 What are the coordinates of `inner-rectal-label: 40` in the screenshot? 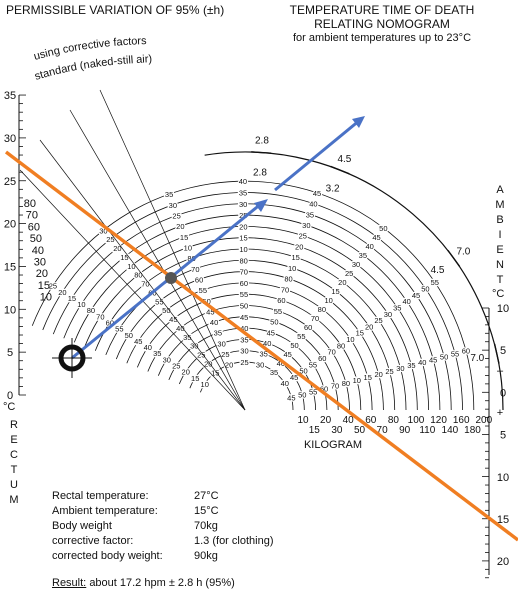 It's located at (38, 251).